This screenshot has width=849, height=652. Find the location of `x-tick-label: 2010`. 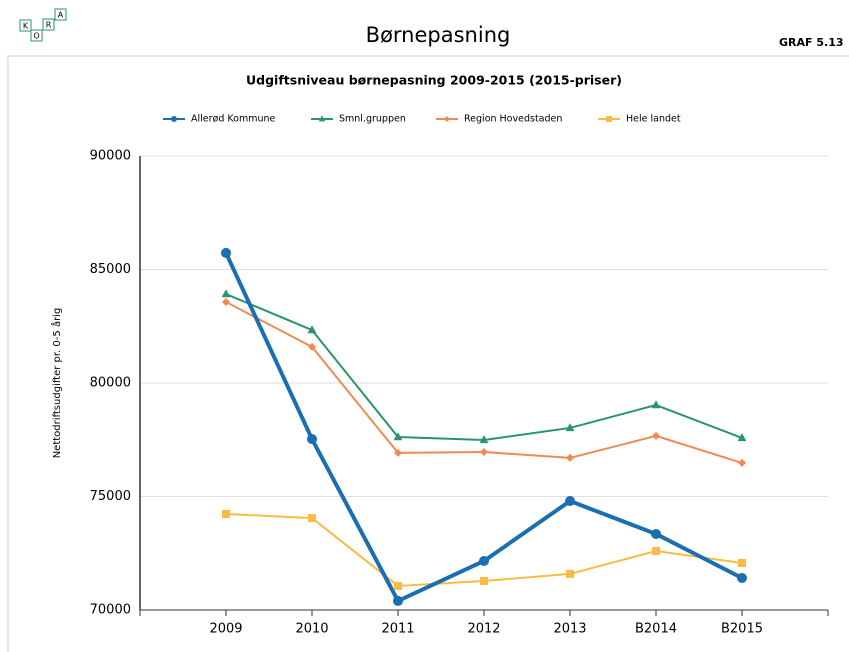

x-tick-label: 2010 is located at coordinates (311, 629).